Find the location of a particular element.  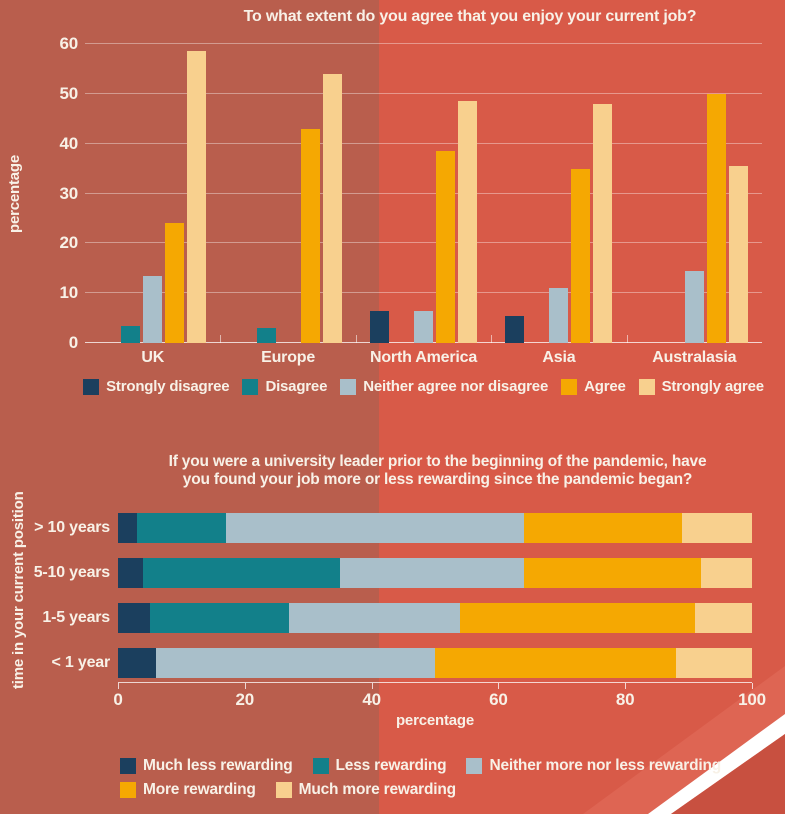

chart2-x-axis: 0 20 40 60 80 100 is located at coordinates (439, 700).